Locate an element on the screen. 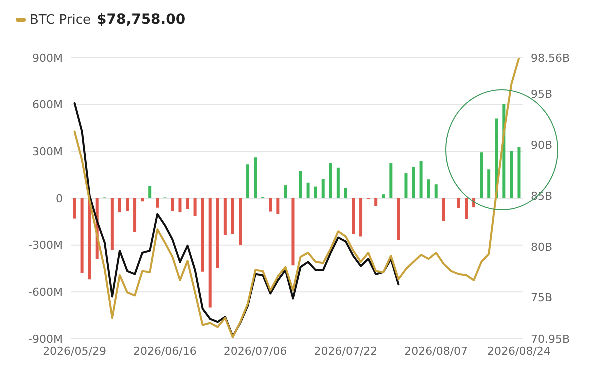  x-tick-label: 2026/06/16 is located at coordinates (165, 351).